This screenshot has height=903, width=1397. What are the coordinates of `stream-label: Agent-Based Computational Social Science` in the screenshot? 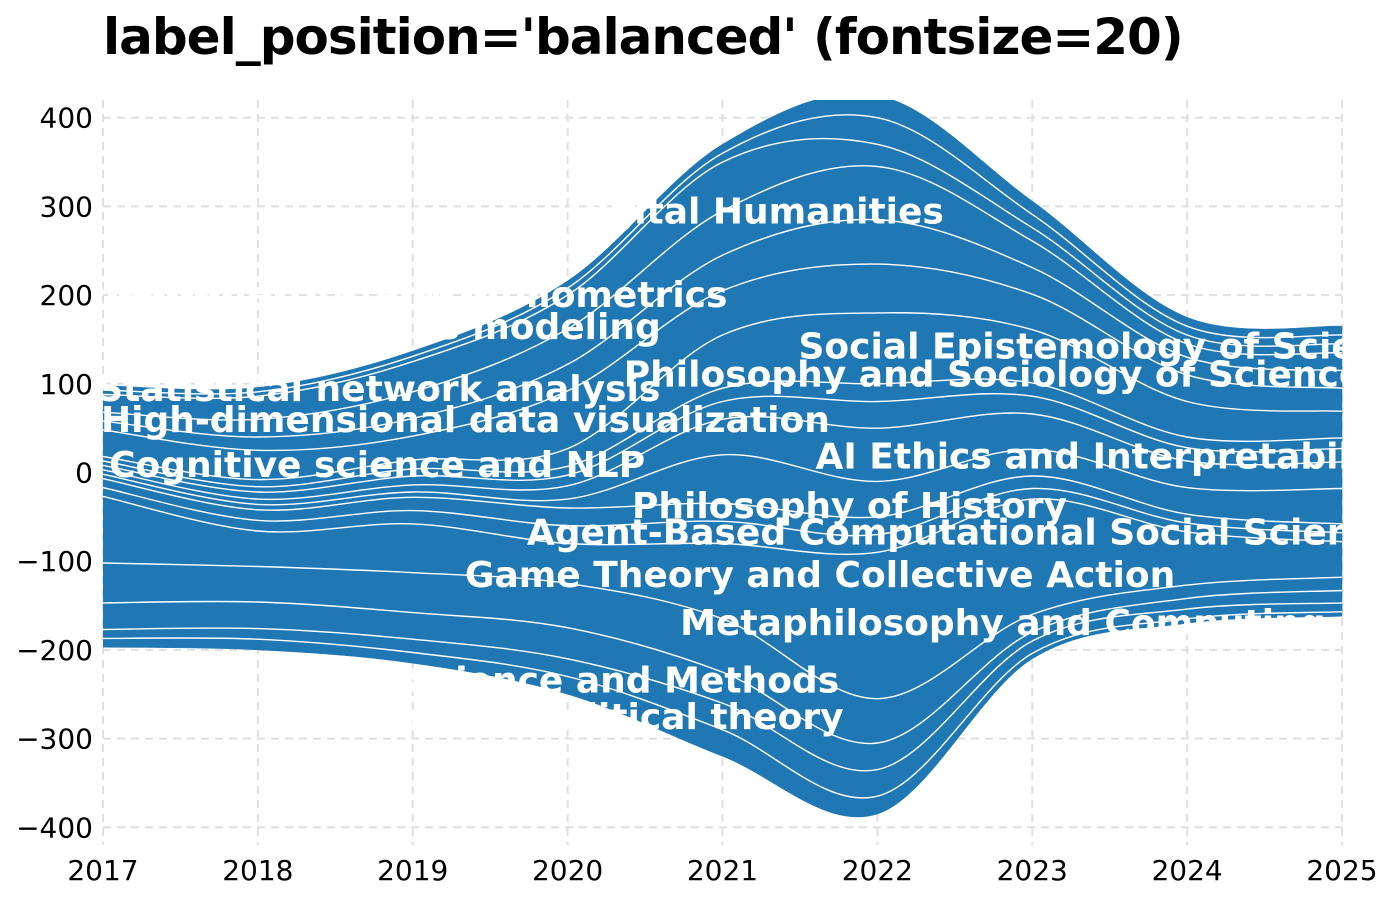 It's located at (962, 533).